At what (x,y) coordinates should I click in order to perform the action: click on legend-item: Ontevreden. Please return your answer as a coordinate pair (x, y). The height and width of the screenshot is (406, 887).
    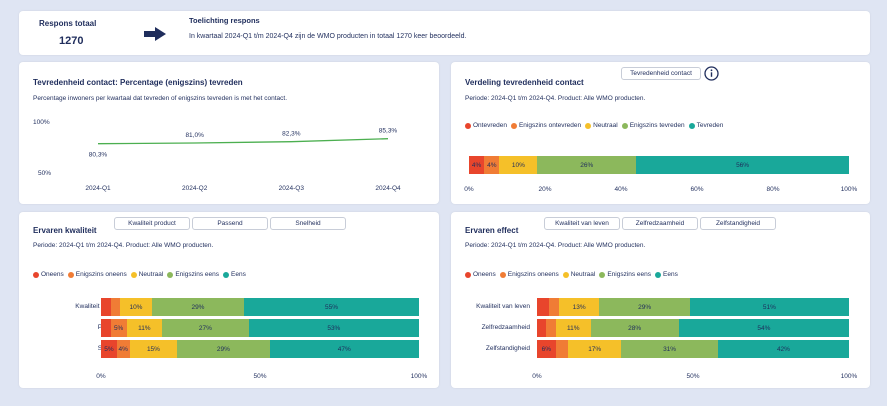
    Looking at the image, I should click on (486, 125).